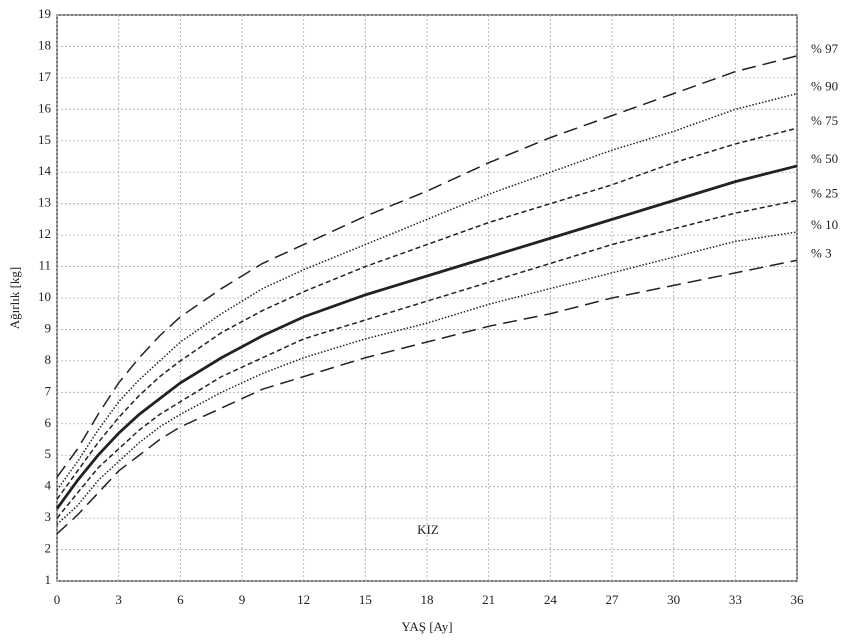  What do you see at coordinates (825, 48) in the screenshot?
I see `series-label: % 97` at bounding box center [825, 48].